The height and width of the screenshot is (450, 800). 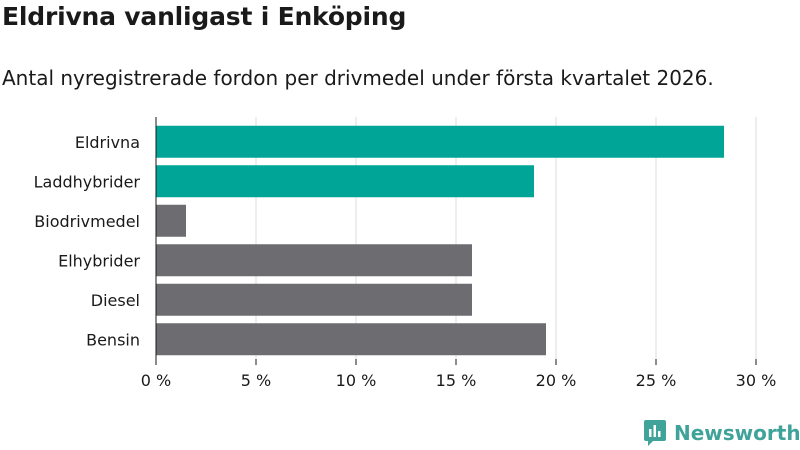 I want to click on x-tick-label: 5 %, so click(x=256, y=380).